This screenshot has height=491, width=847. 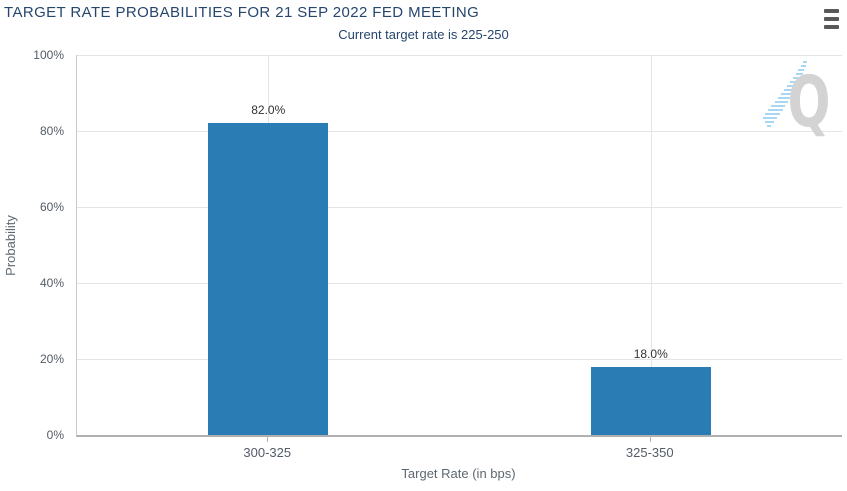 I want to click on context-menu-button, so click(x=832, y=19).